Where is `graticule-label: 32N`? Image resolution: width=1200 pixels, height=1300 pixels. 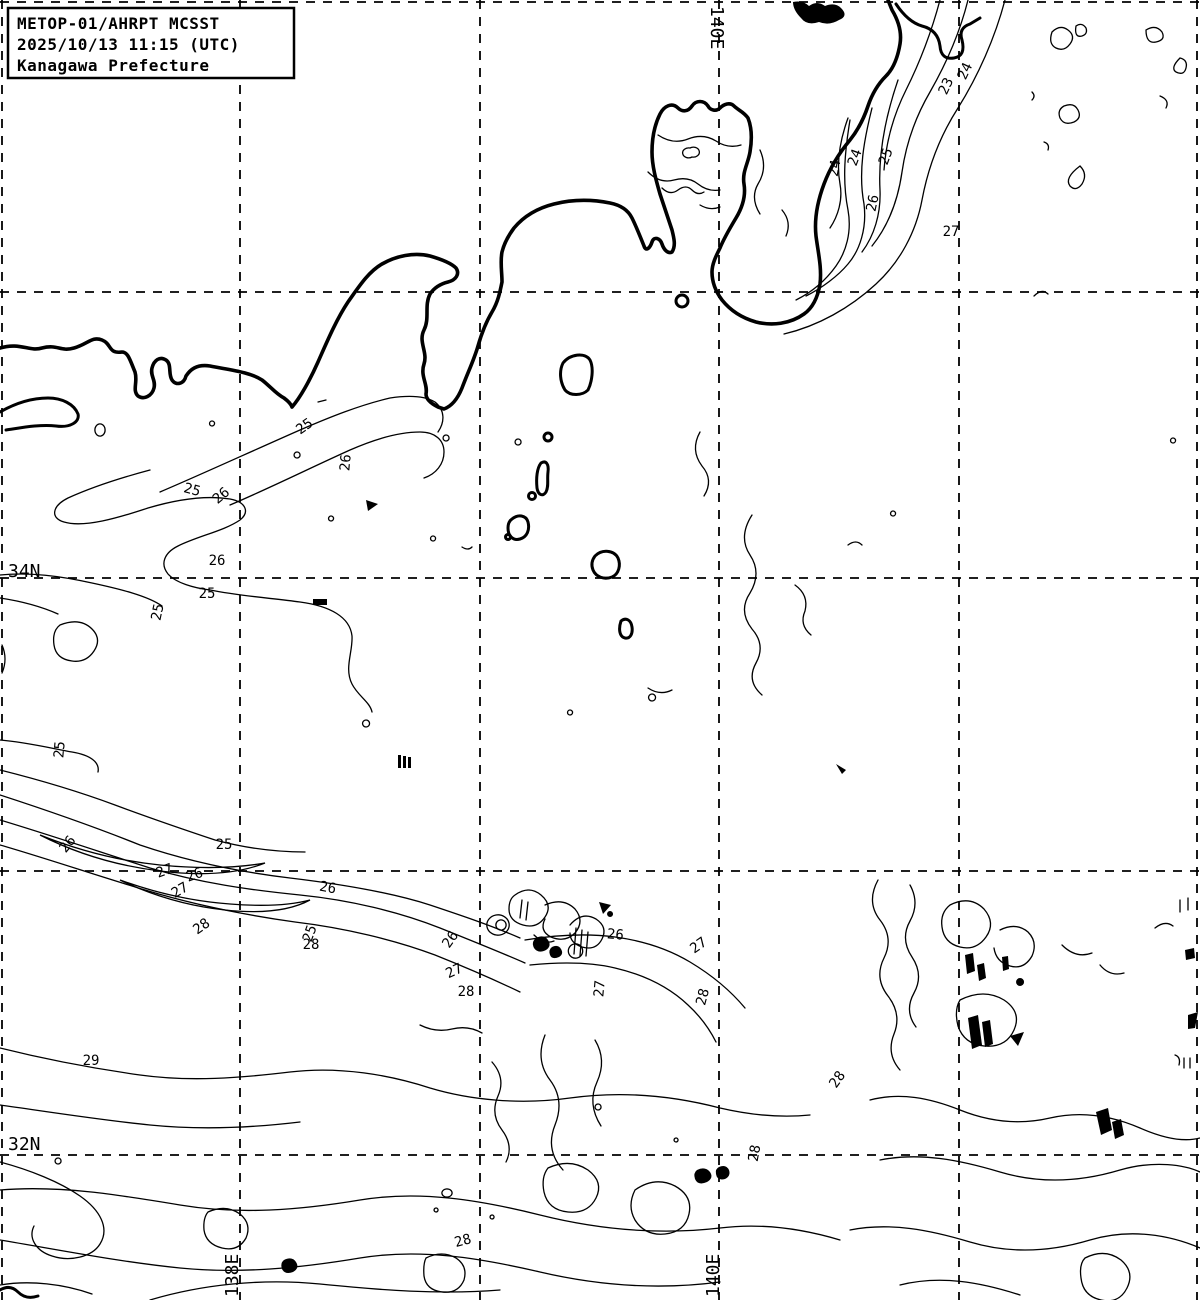 graticule-label: 32N is located at coordinates (24, 1144).